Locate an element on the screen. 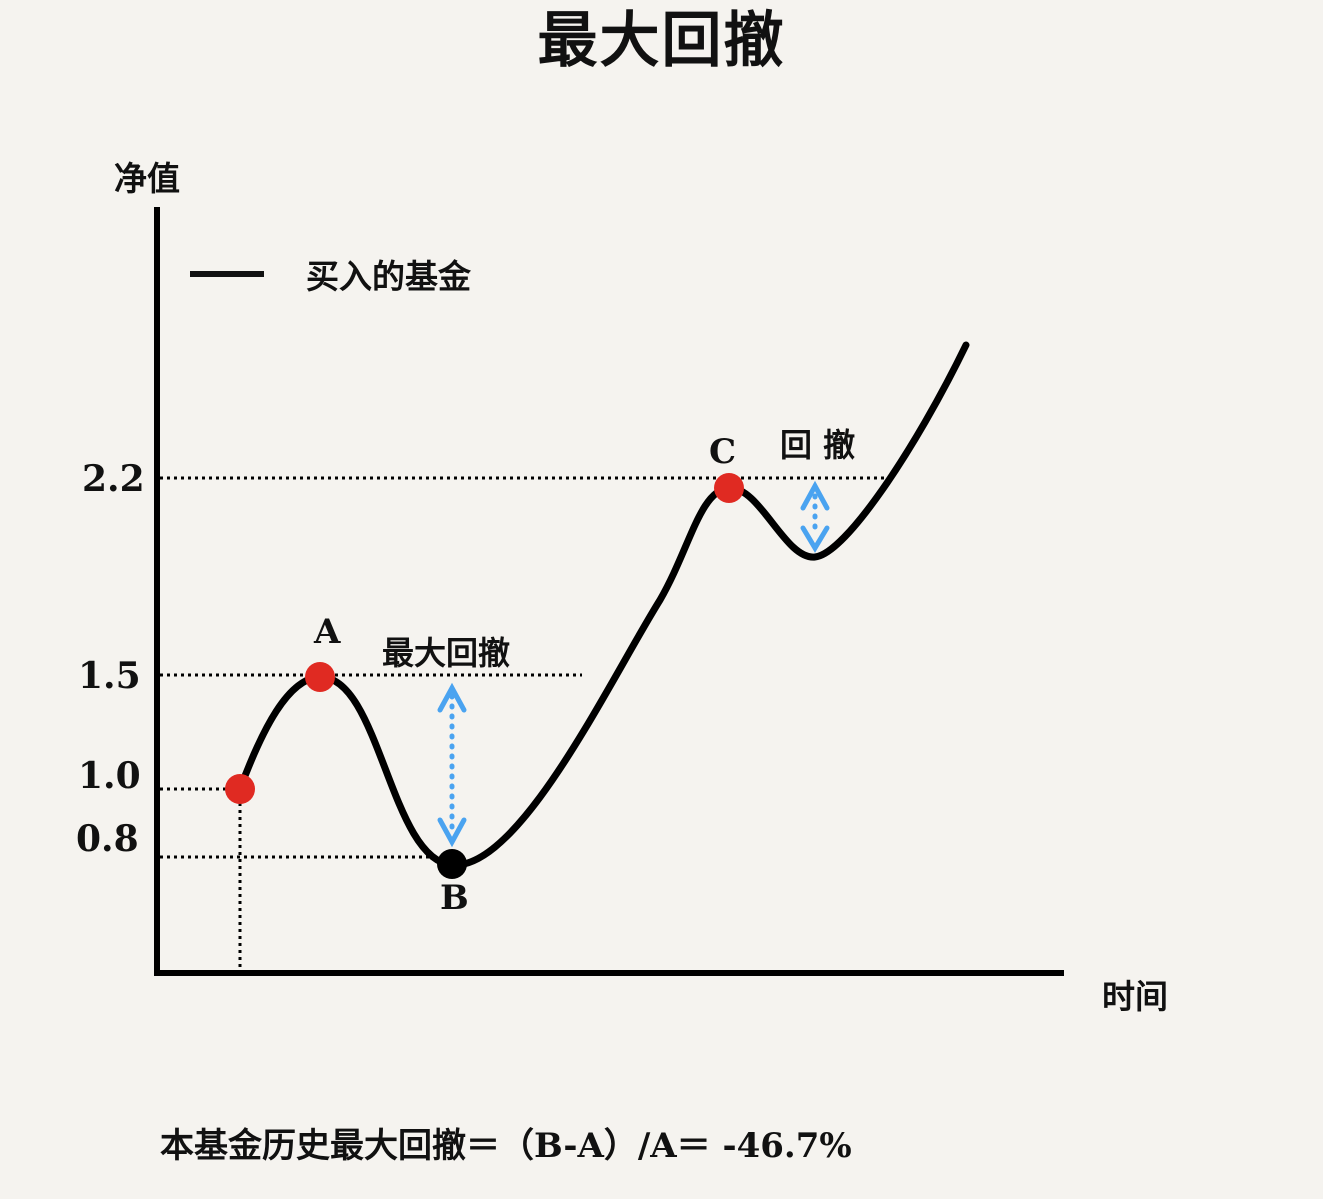  ytick-1-5: 1.5 is located at coordinates (109, 676).